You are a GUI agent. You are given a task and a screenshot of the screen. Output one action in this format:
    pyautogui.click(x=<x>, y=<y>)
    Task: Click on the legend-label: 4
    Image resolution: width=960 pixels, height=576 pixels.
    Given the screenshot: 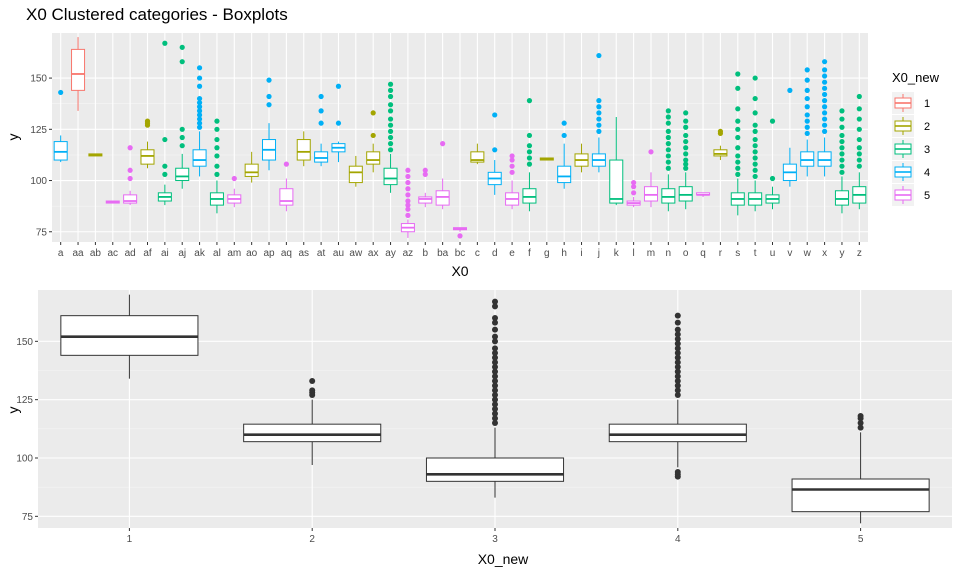 What is the action you would take?
    pyautogui.click(x=927, y=173)
    